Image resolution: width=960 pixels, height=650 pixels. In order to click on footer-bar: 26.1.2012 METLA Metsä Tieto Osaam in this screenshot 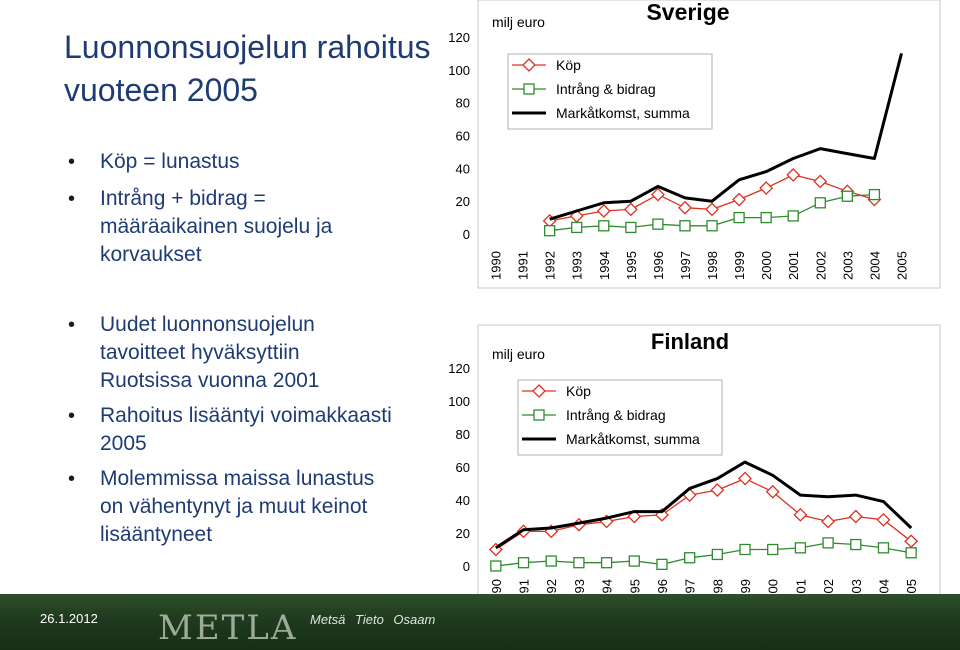, I will do `click(480, 622)`.